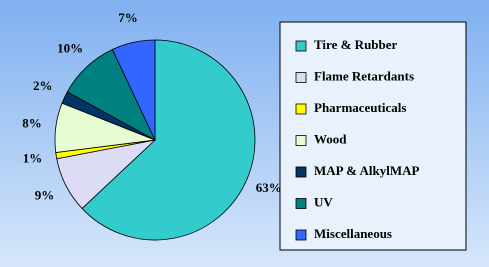 The width and height of the screenshot is (489, 267). I want to click on slice-label: 63%, so click(269, 187).